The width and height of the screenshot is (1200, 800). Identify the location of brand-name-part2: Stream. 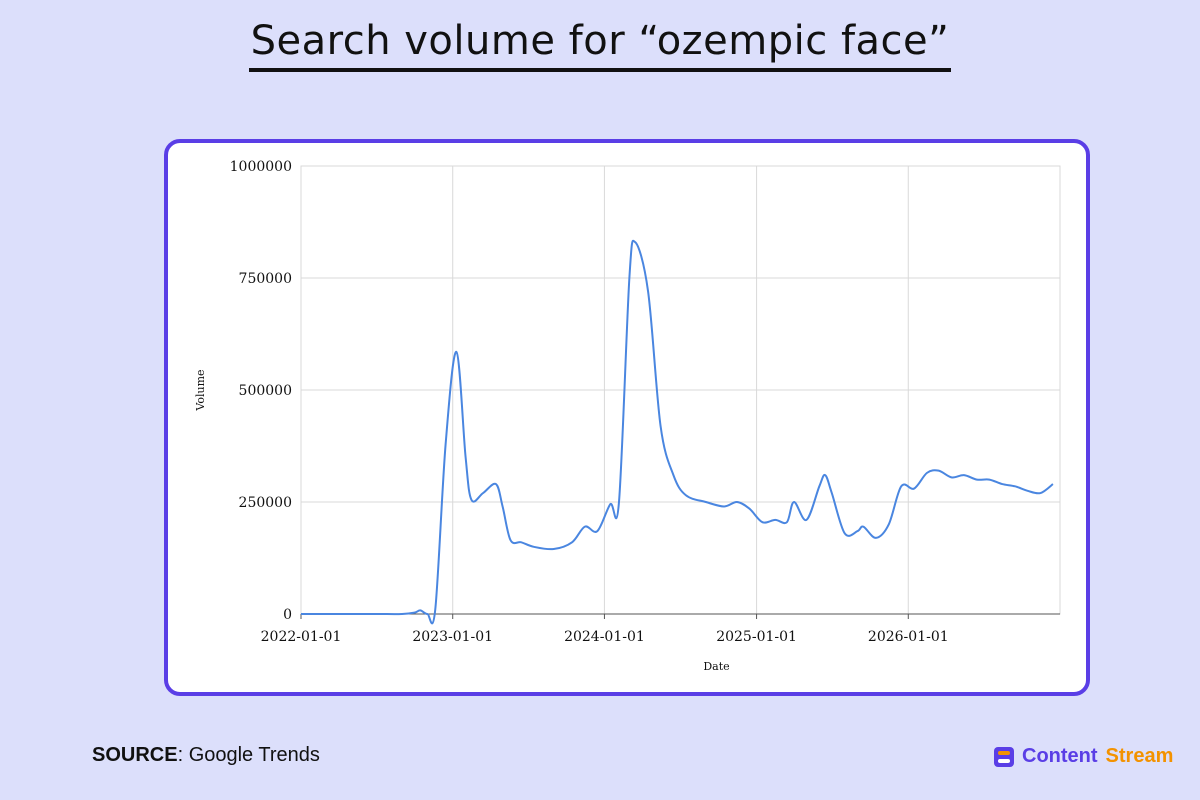
(1139, 756).